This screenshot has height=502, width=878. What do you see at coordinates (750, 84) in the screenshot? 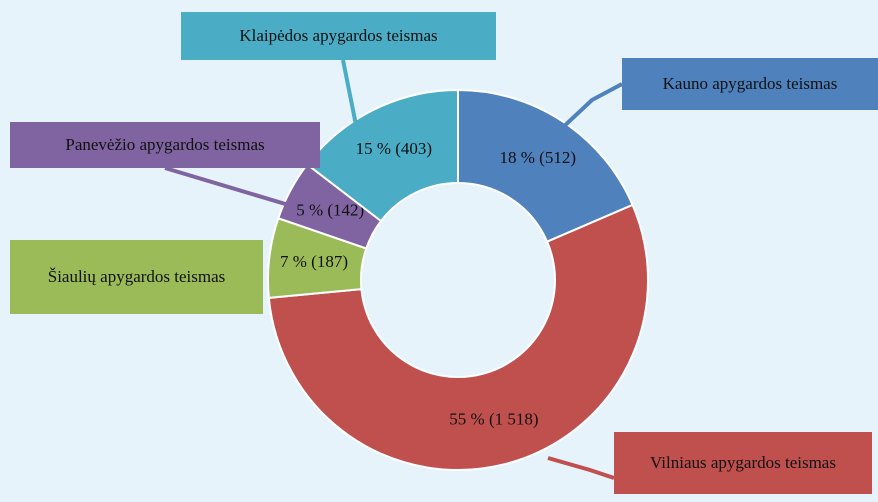
I see `callout-label: Kauno apygardos teismas` at bounding box center [750, 84].